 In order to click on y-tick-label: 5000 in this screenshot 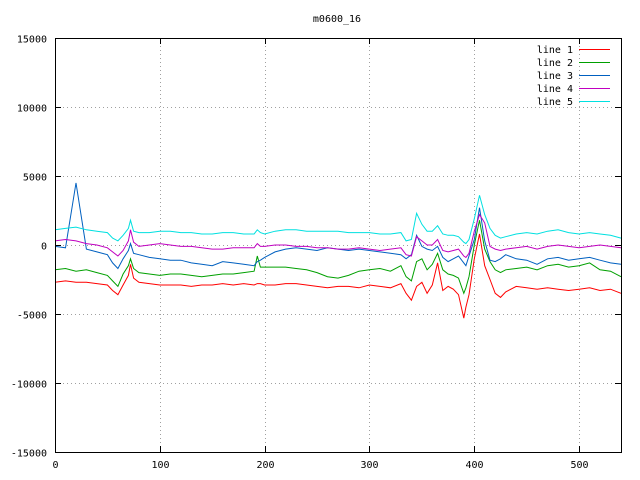, I will do `click(35, 178)`.